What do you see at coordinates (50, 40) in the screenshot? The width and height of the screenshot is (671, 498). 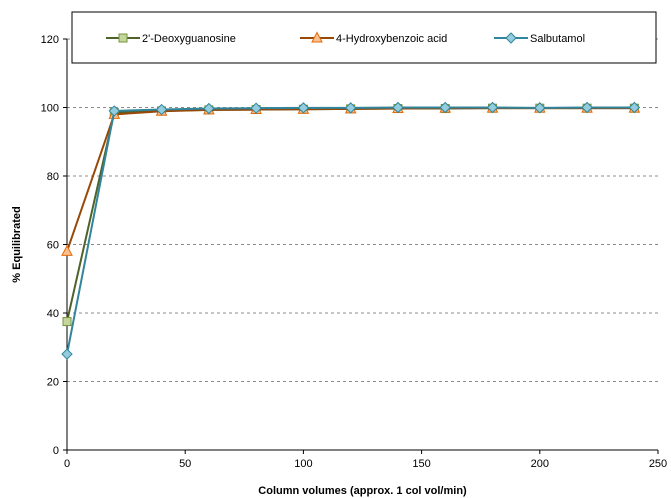 I see `y-tick-label: 120` at bounding box center [50, 40].